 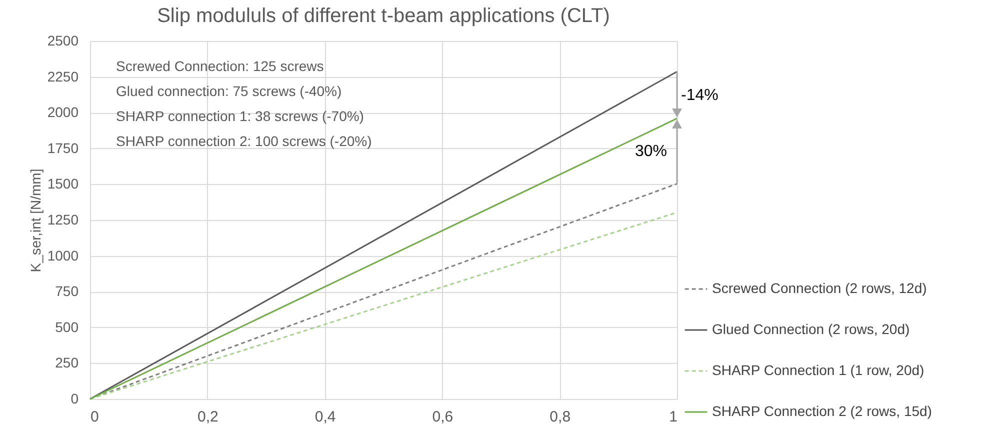 I want to click on legend-label: Screwed Connection (2 rows, 12d), so click(x=819, y=288).